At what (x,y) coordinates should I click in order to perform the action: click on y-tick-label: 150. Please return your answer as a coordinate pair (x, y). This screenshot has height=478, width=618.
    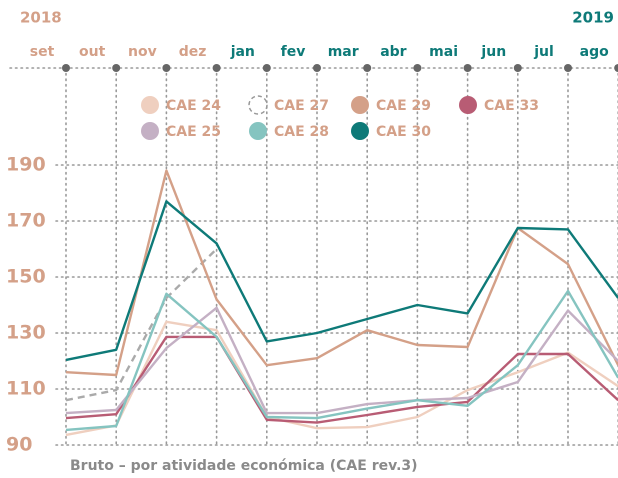
    Looking at the image, I should click on (26, 277).